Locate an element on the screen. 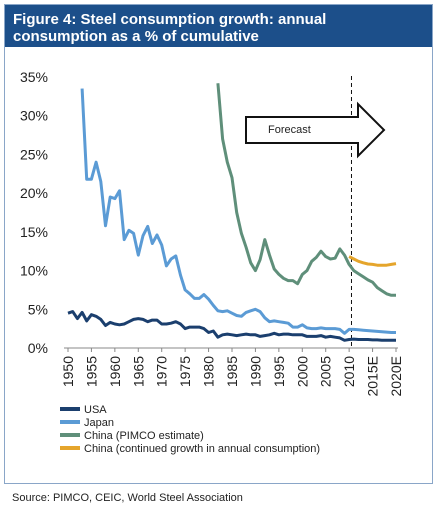 This screenshot has height=514, width=441. x-tick-label: 2000 is located at coordinates (302, 371).